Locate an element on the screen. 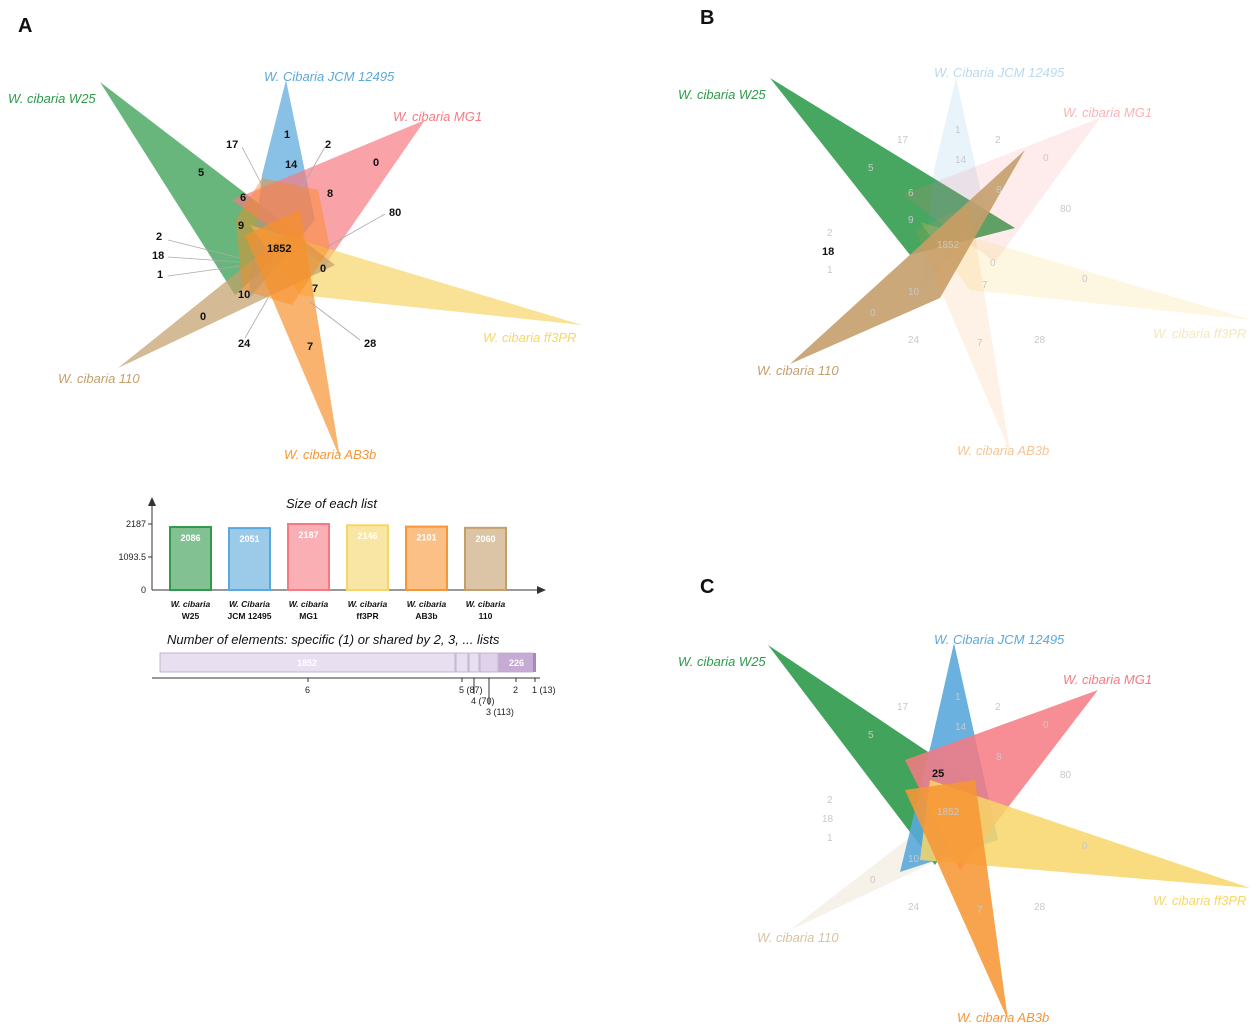 Image resolution: width=1259 pixels, height=1027 pixels. c-num-0-ff: 0 is located at coordinates (1085, 846).